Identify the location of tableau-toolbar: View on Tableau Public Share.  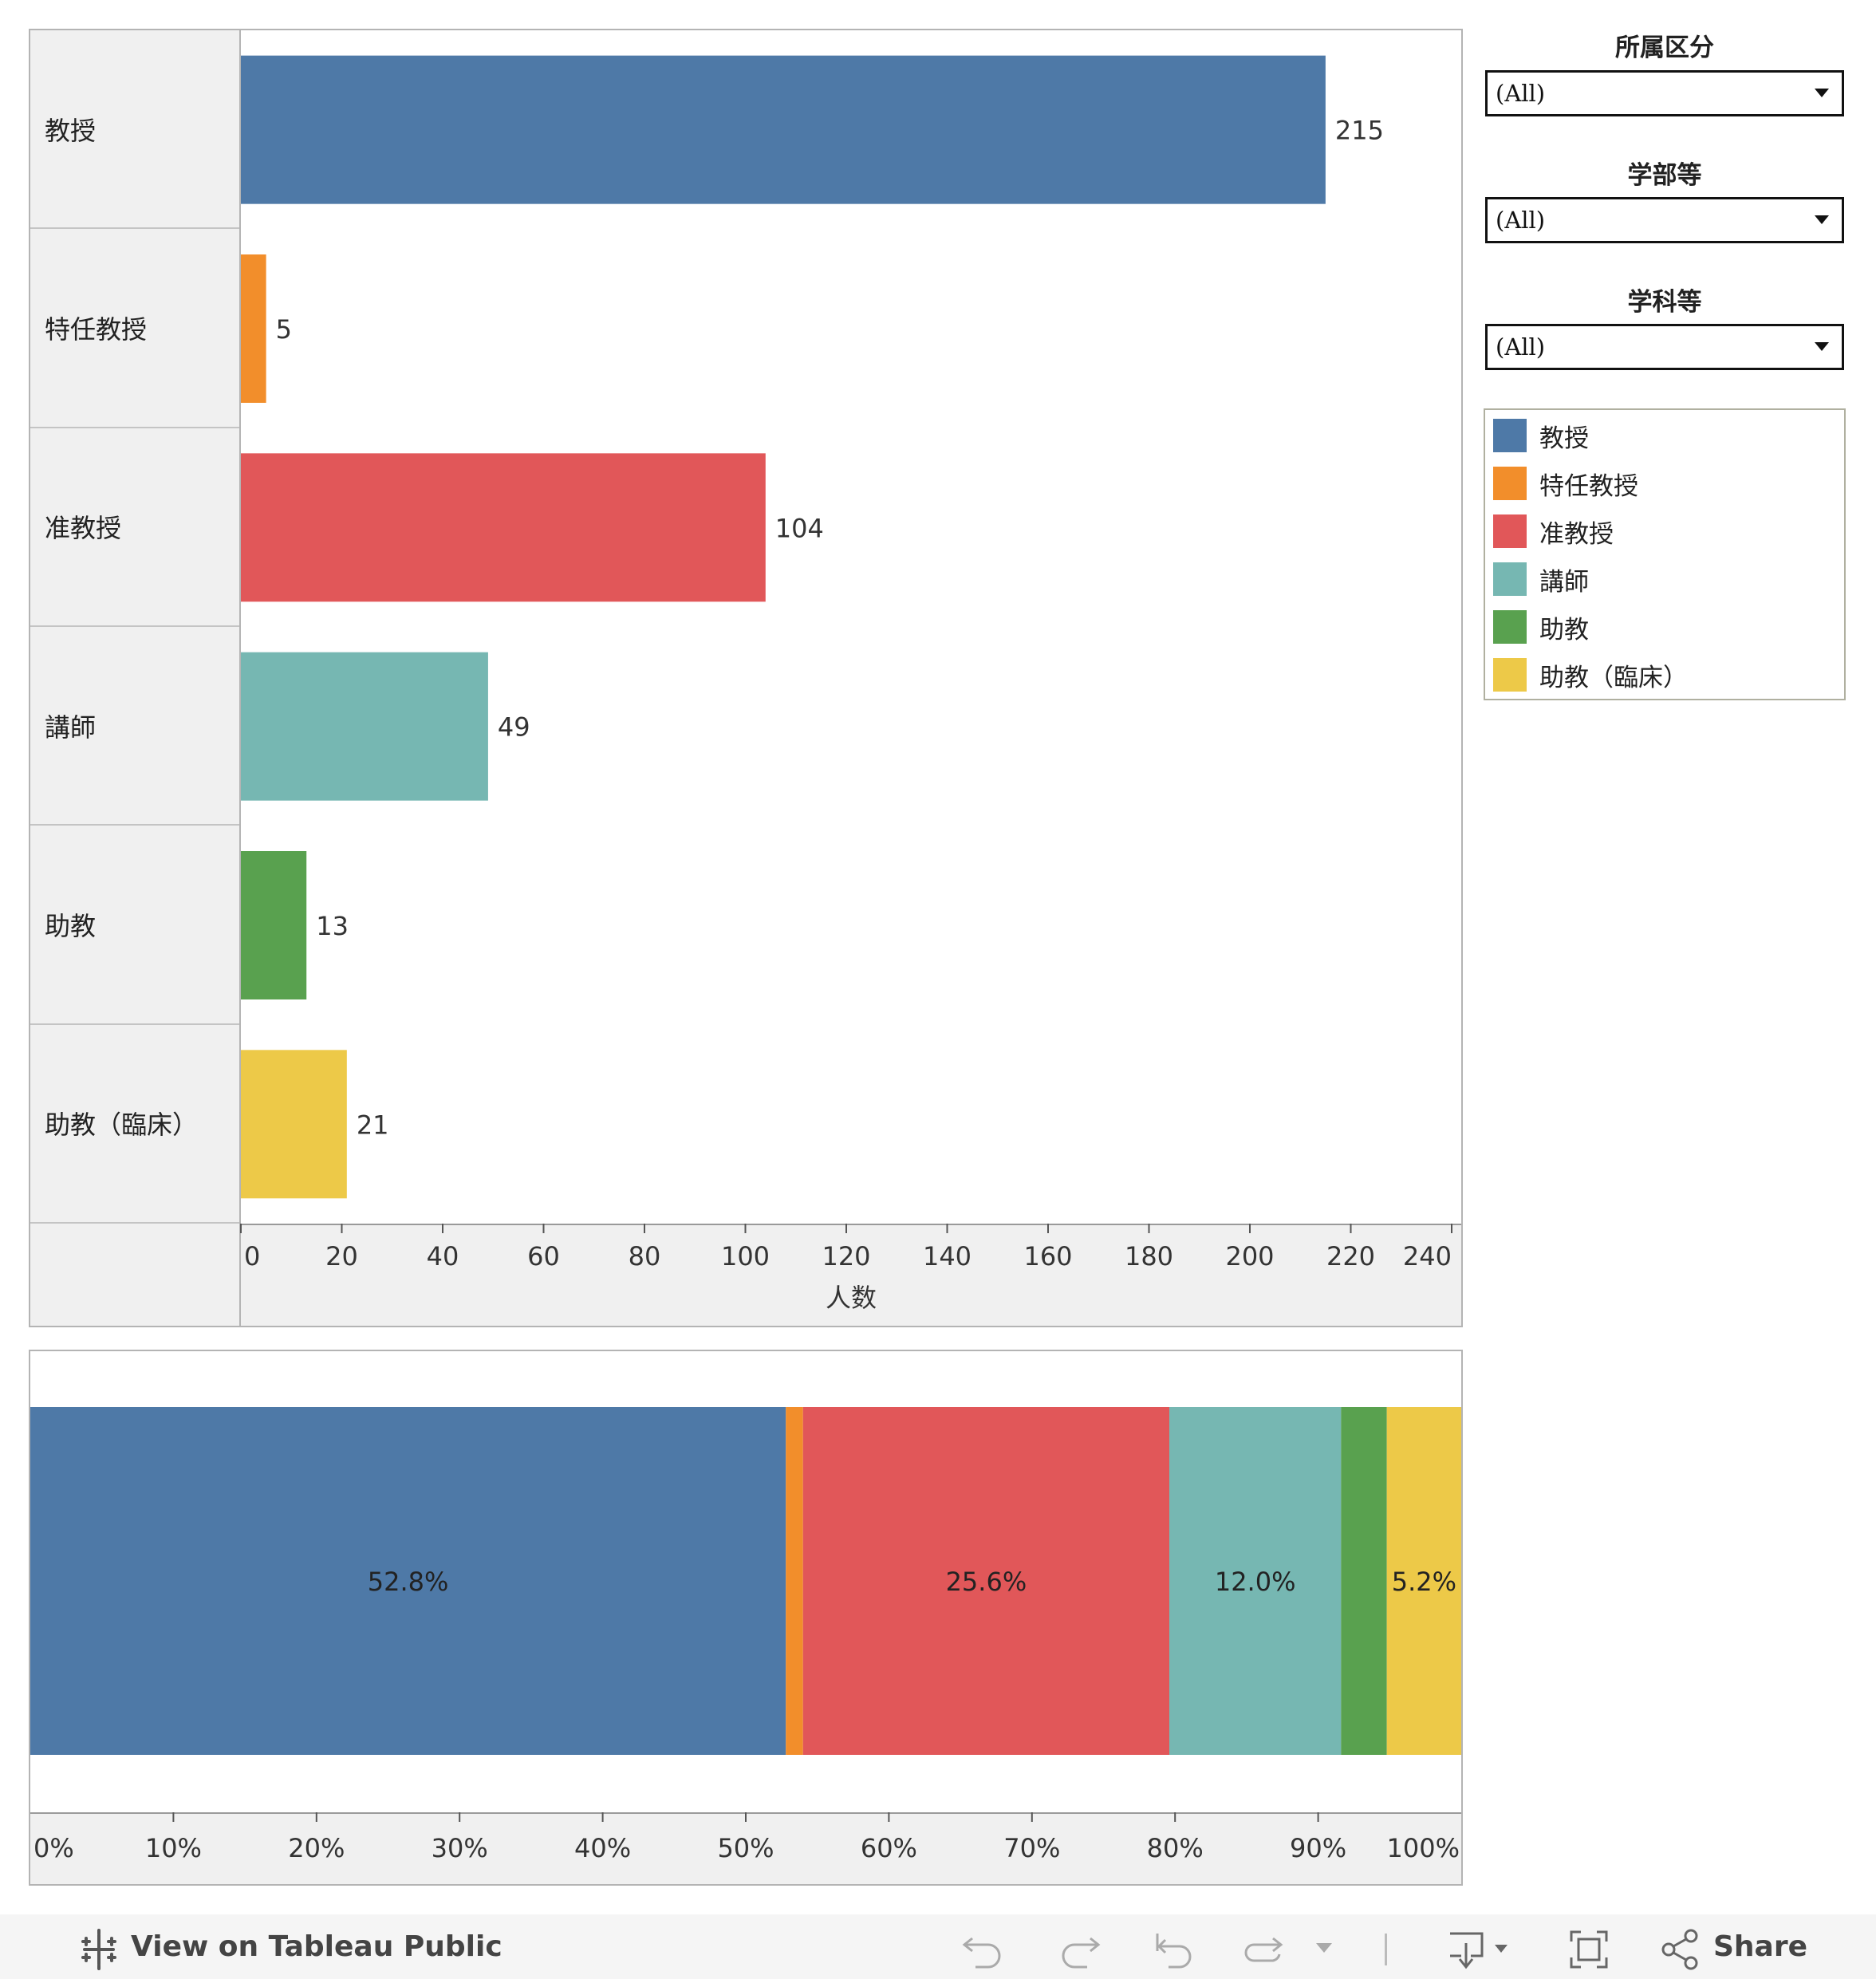
(938, 1946).